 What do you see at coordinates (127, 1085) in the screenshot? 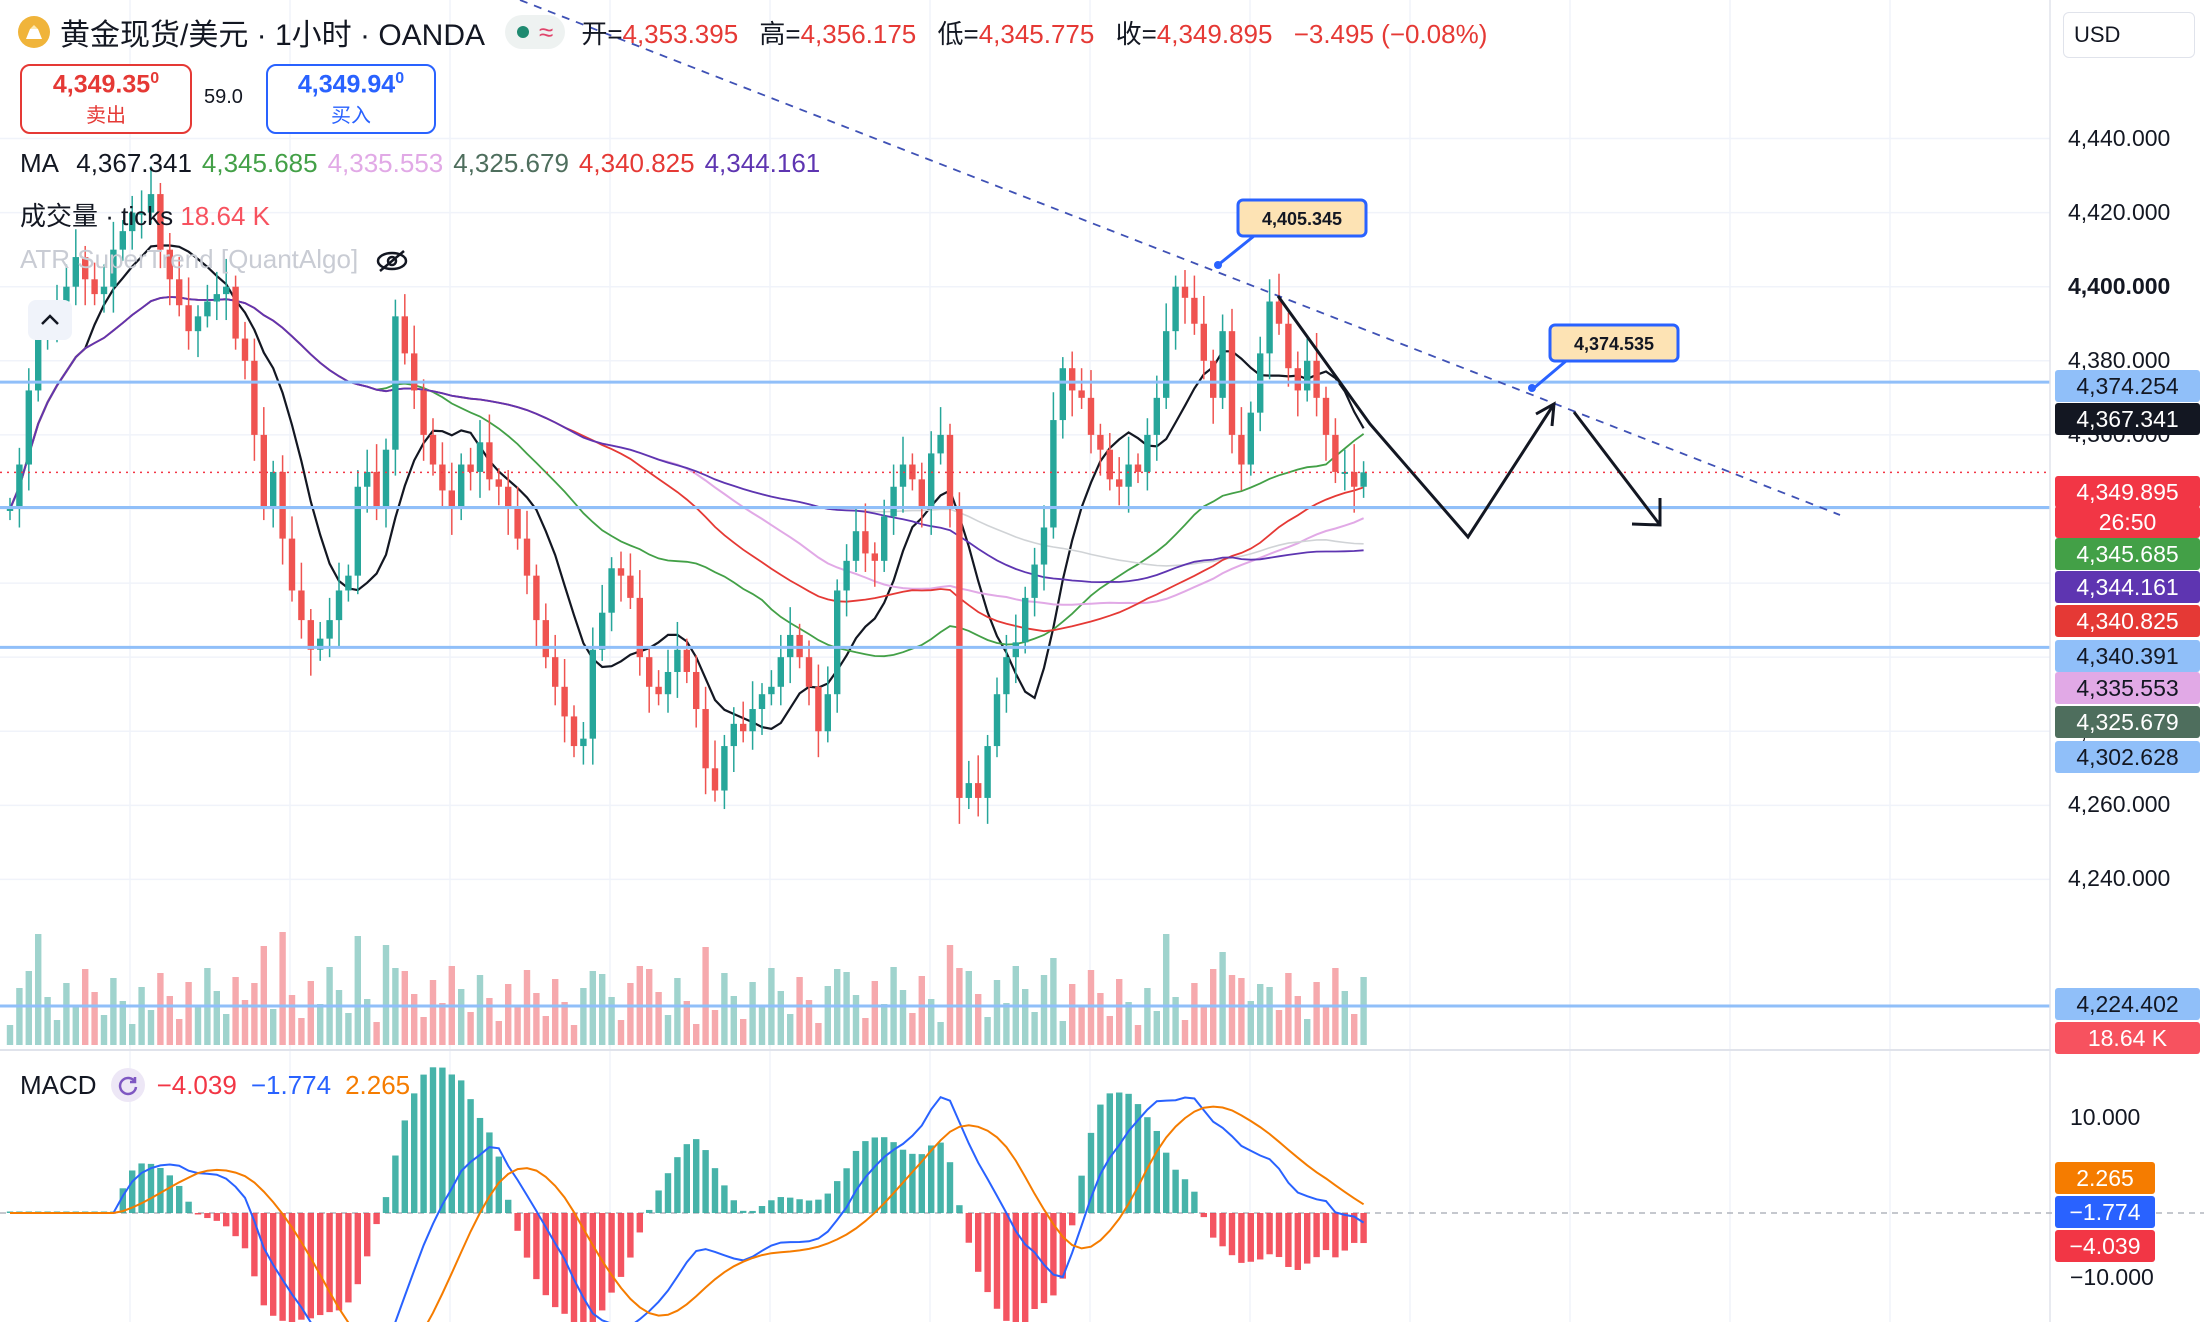
I see `refresh-icon` at bounding box center [127, 1085].